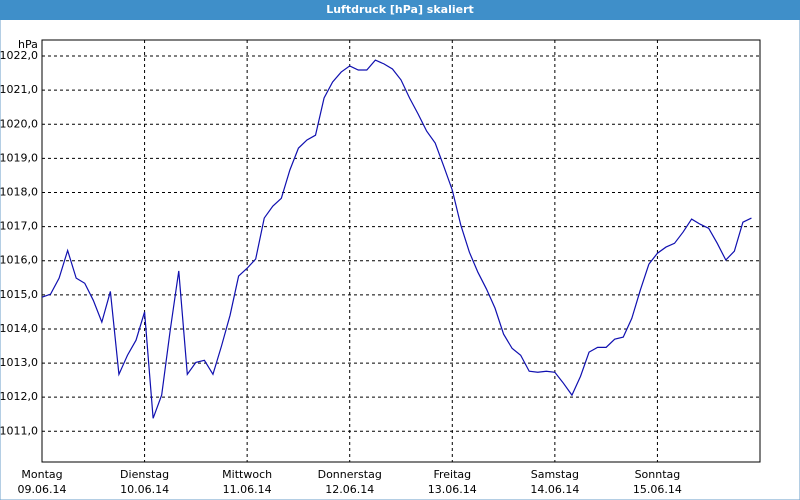  I want to click on x-tick-label: Freitag, so click(452, 474).